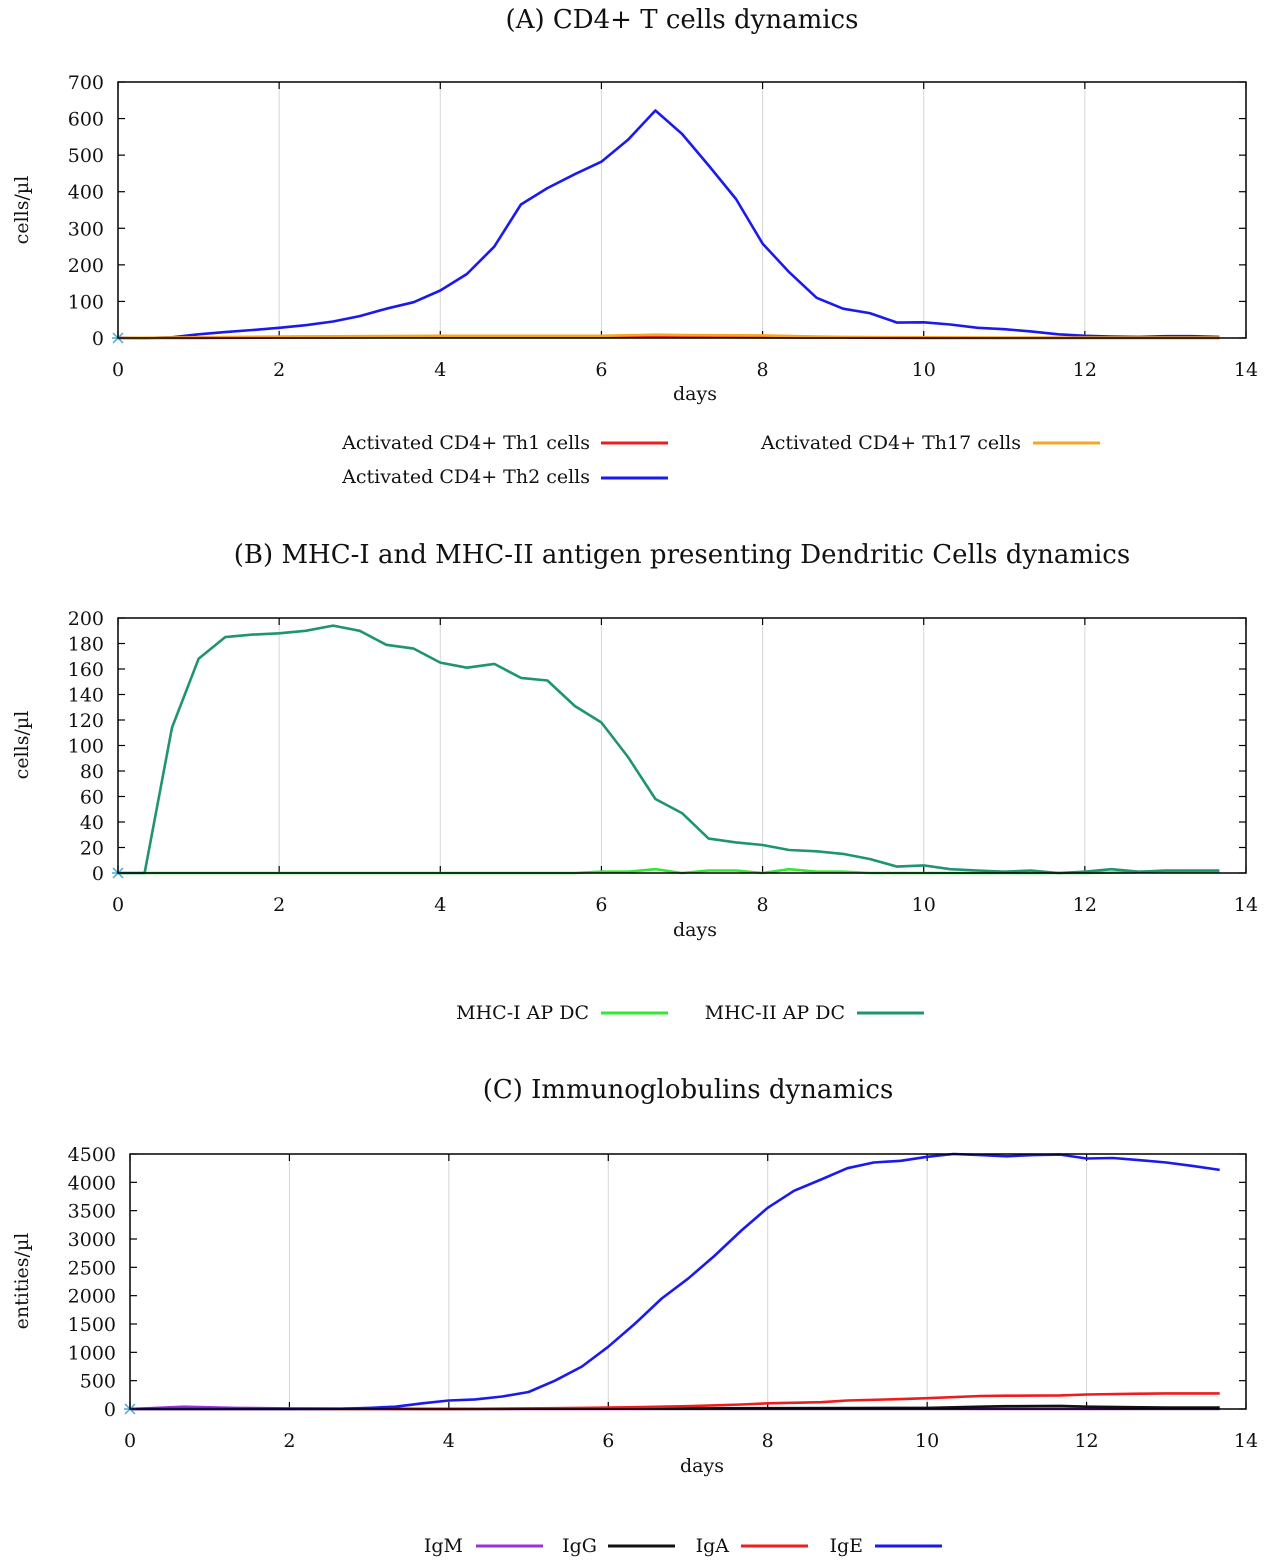  Describe the element at coordinates (465, 443) in the screenshot. I see `legend-label-th1: Activated CD4+ Th1 cells` at that location.